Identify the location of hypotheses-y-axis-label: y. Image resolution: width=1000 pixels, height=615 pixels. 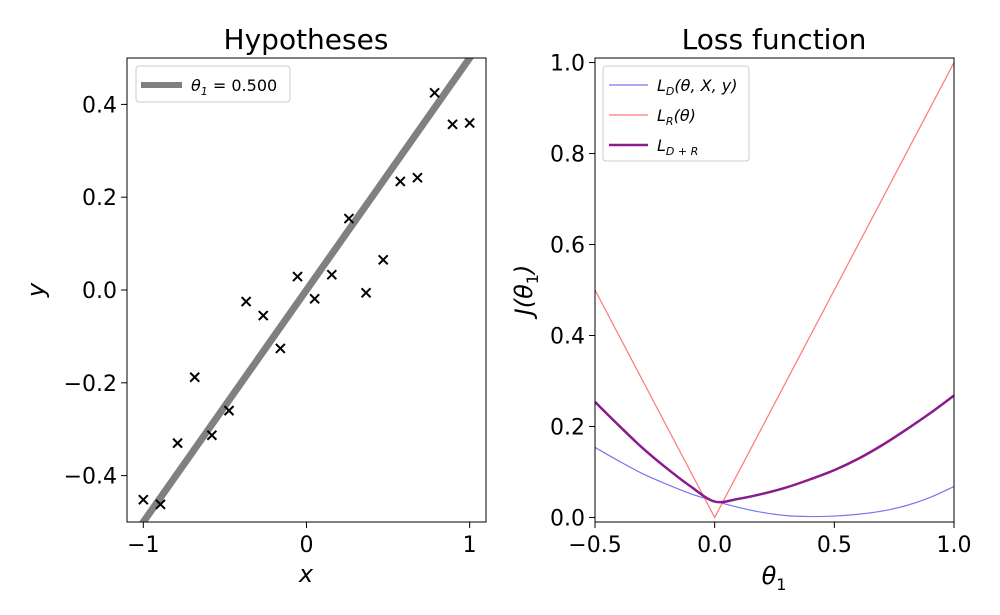
(36, 290).